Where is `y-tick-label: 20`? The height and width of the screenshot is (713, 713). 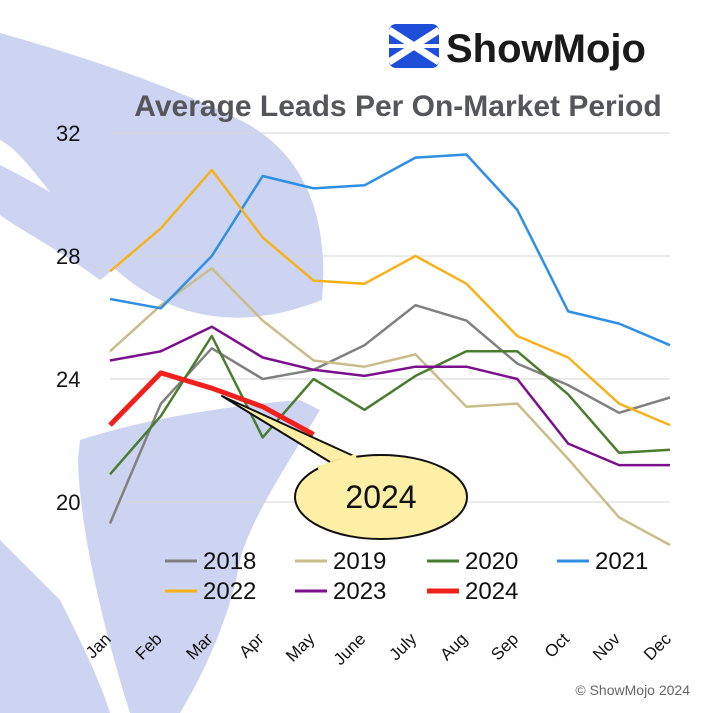 y-tick-label: 20 is located at coordinates (68, 502).